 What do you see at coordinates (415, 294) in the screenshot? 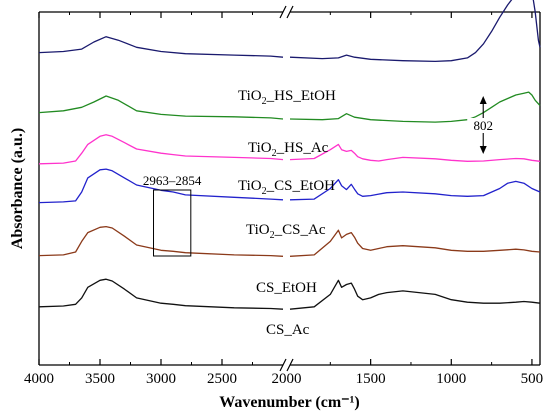
I see `series-line-cs-ac-right` at bounding box center [415, 294].